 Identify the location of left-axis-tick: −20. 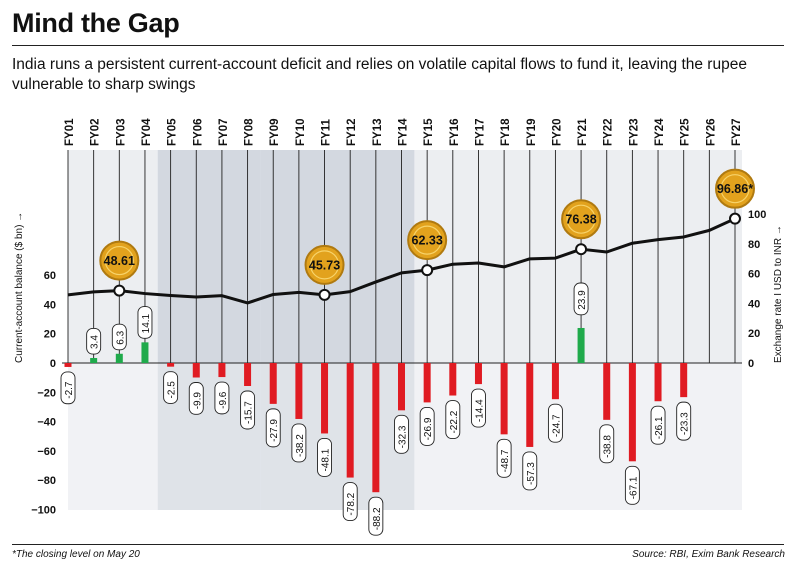
(46, 393).